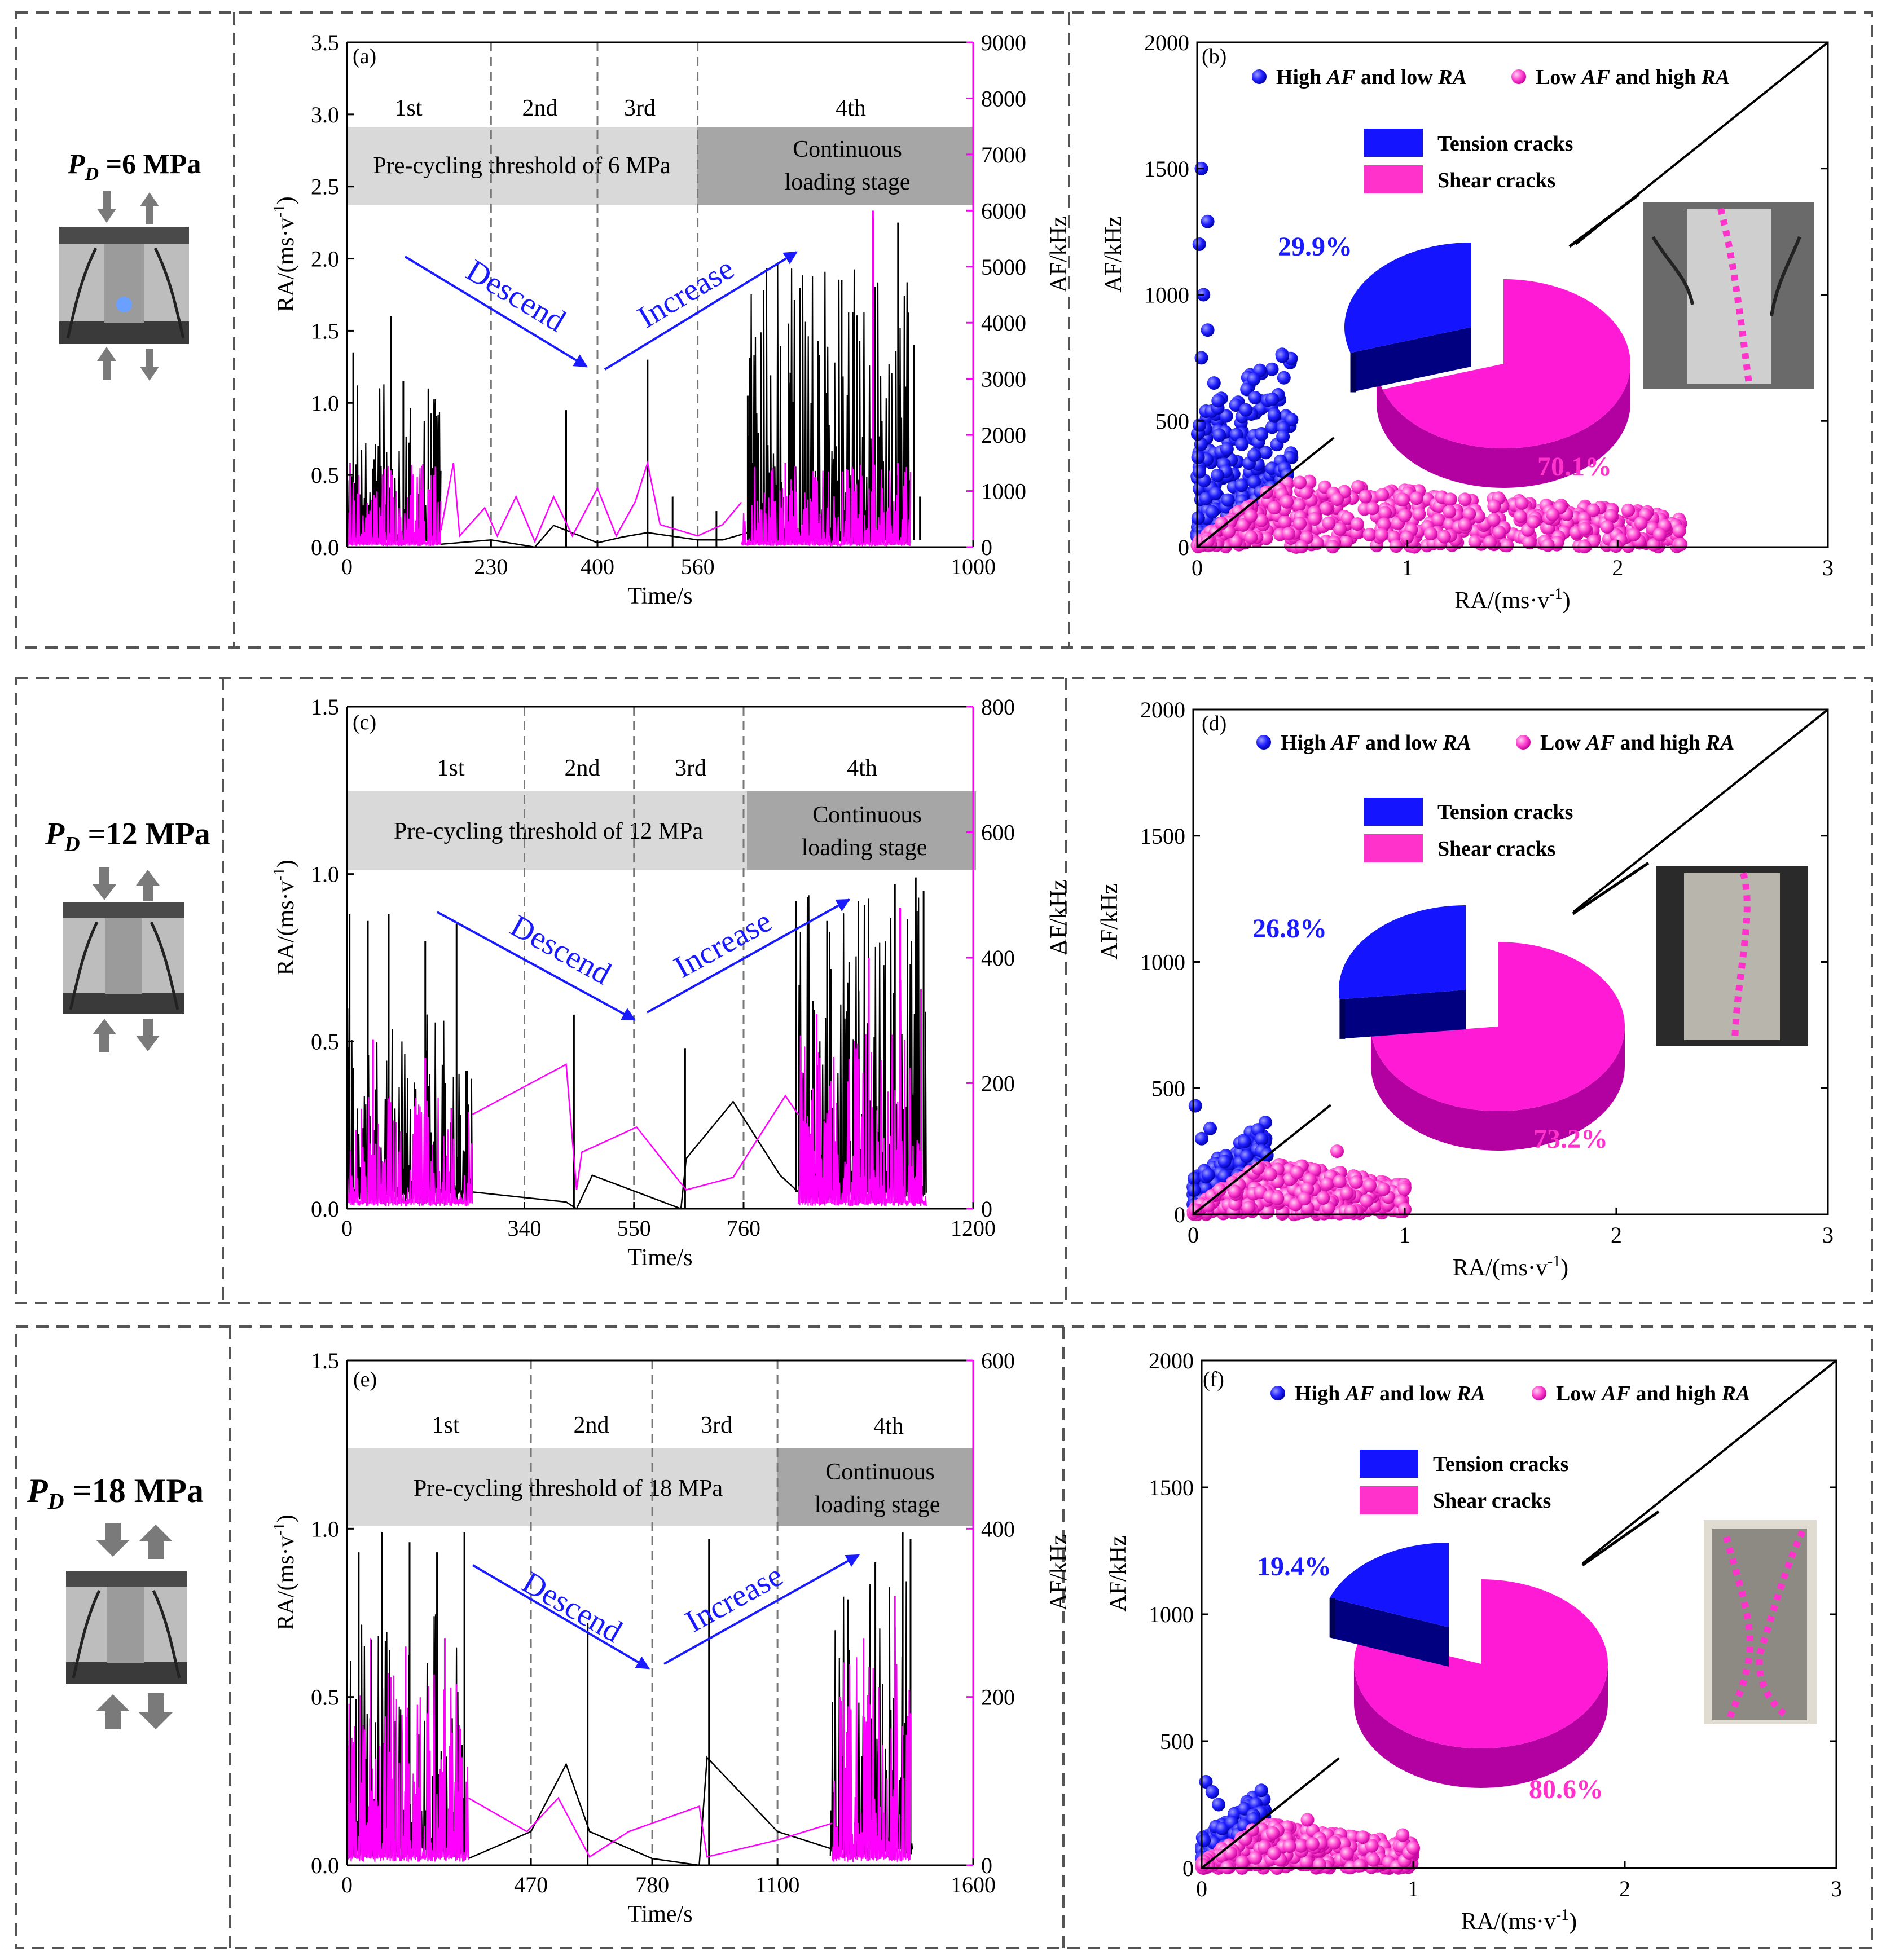 This screenshot has width=1886, height=1960. Describe the element at coordinates (325, 475) in the screenshot. I see `y-tick-label: 0.5` at that location.